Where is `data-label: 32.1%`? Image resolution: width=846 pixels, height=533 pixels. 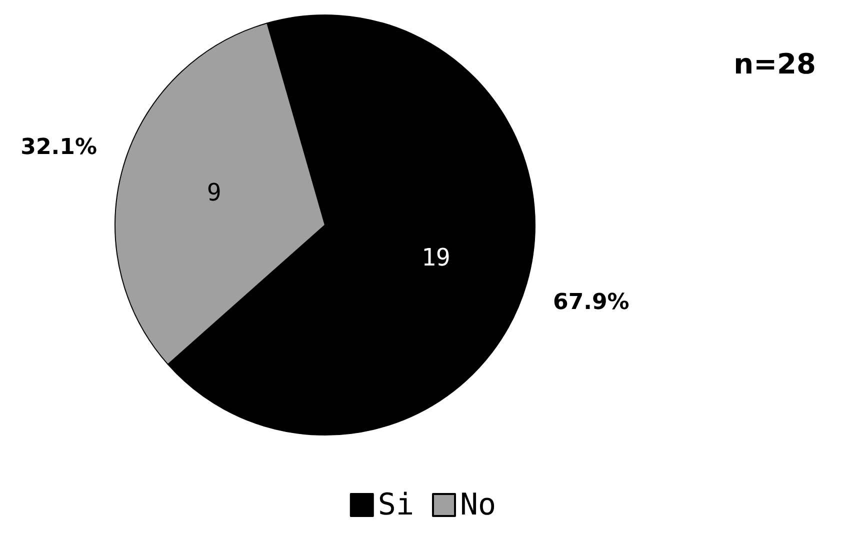 data-label: 32.1% is located at coordinates (58, 147).